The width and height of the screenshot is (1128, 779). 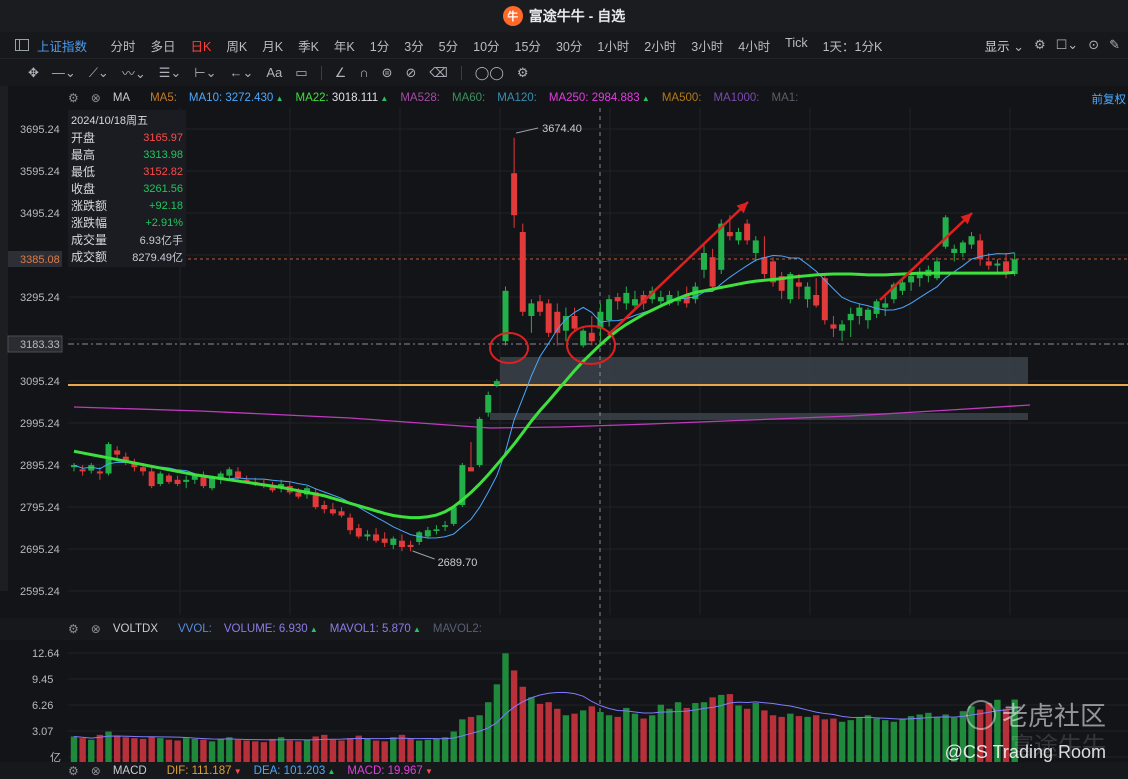 I want to click on period-tab: 1天：1分K, so click(x=852, y=46).